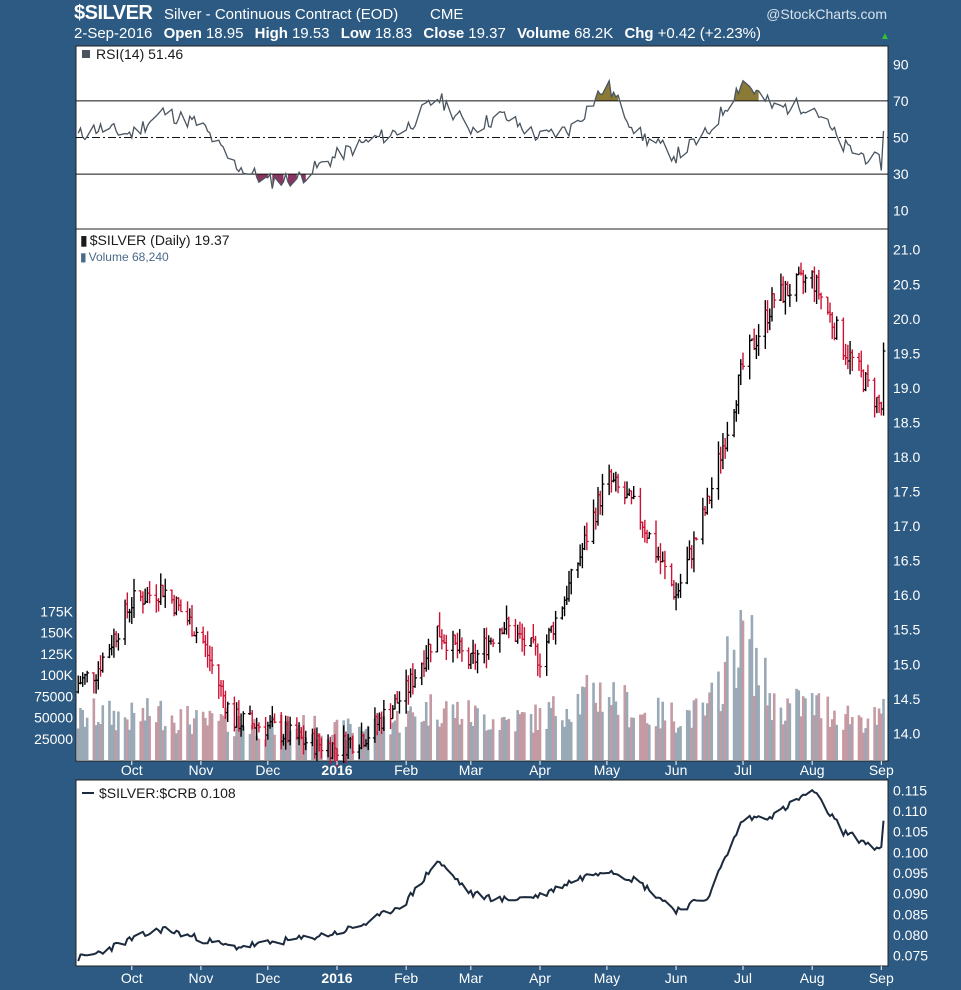  I want to click on ratio-tick-label: 0.100, so click(910, 852).